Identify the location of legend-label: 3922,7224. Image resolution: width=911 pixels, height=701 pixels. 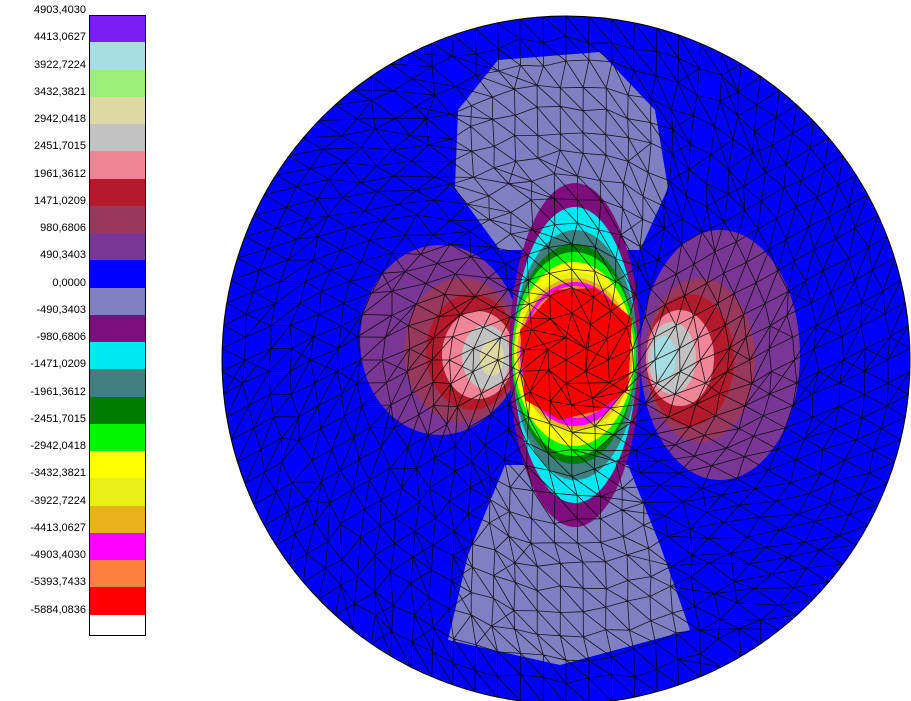
(60, 64).